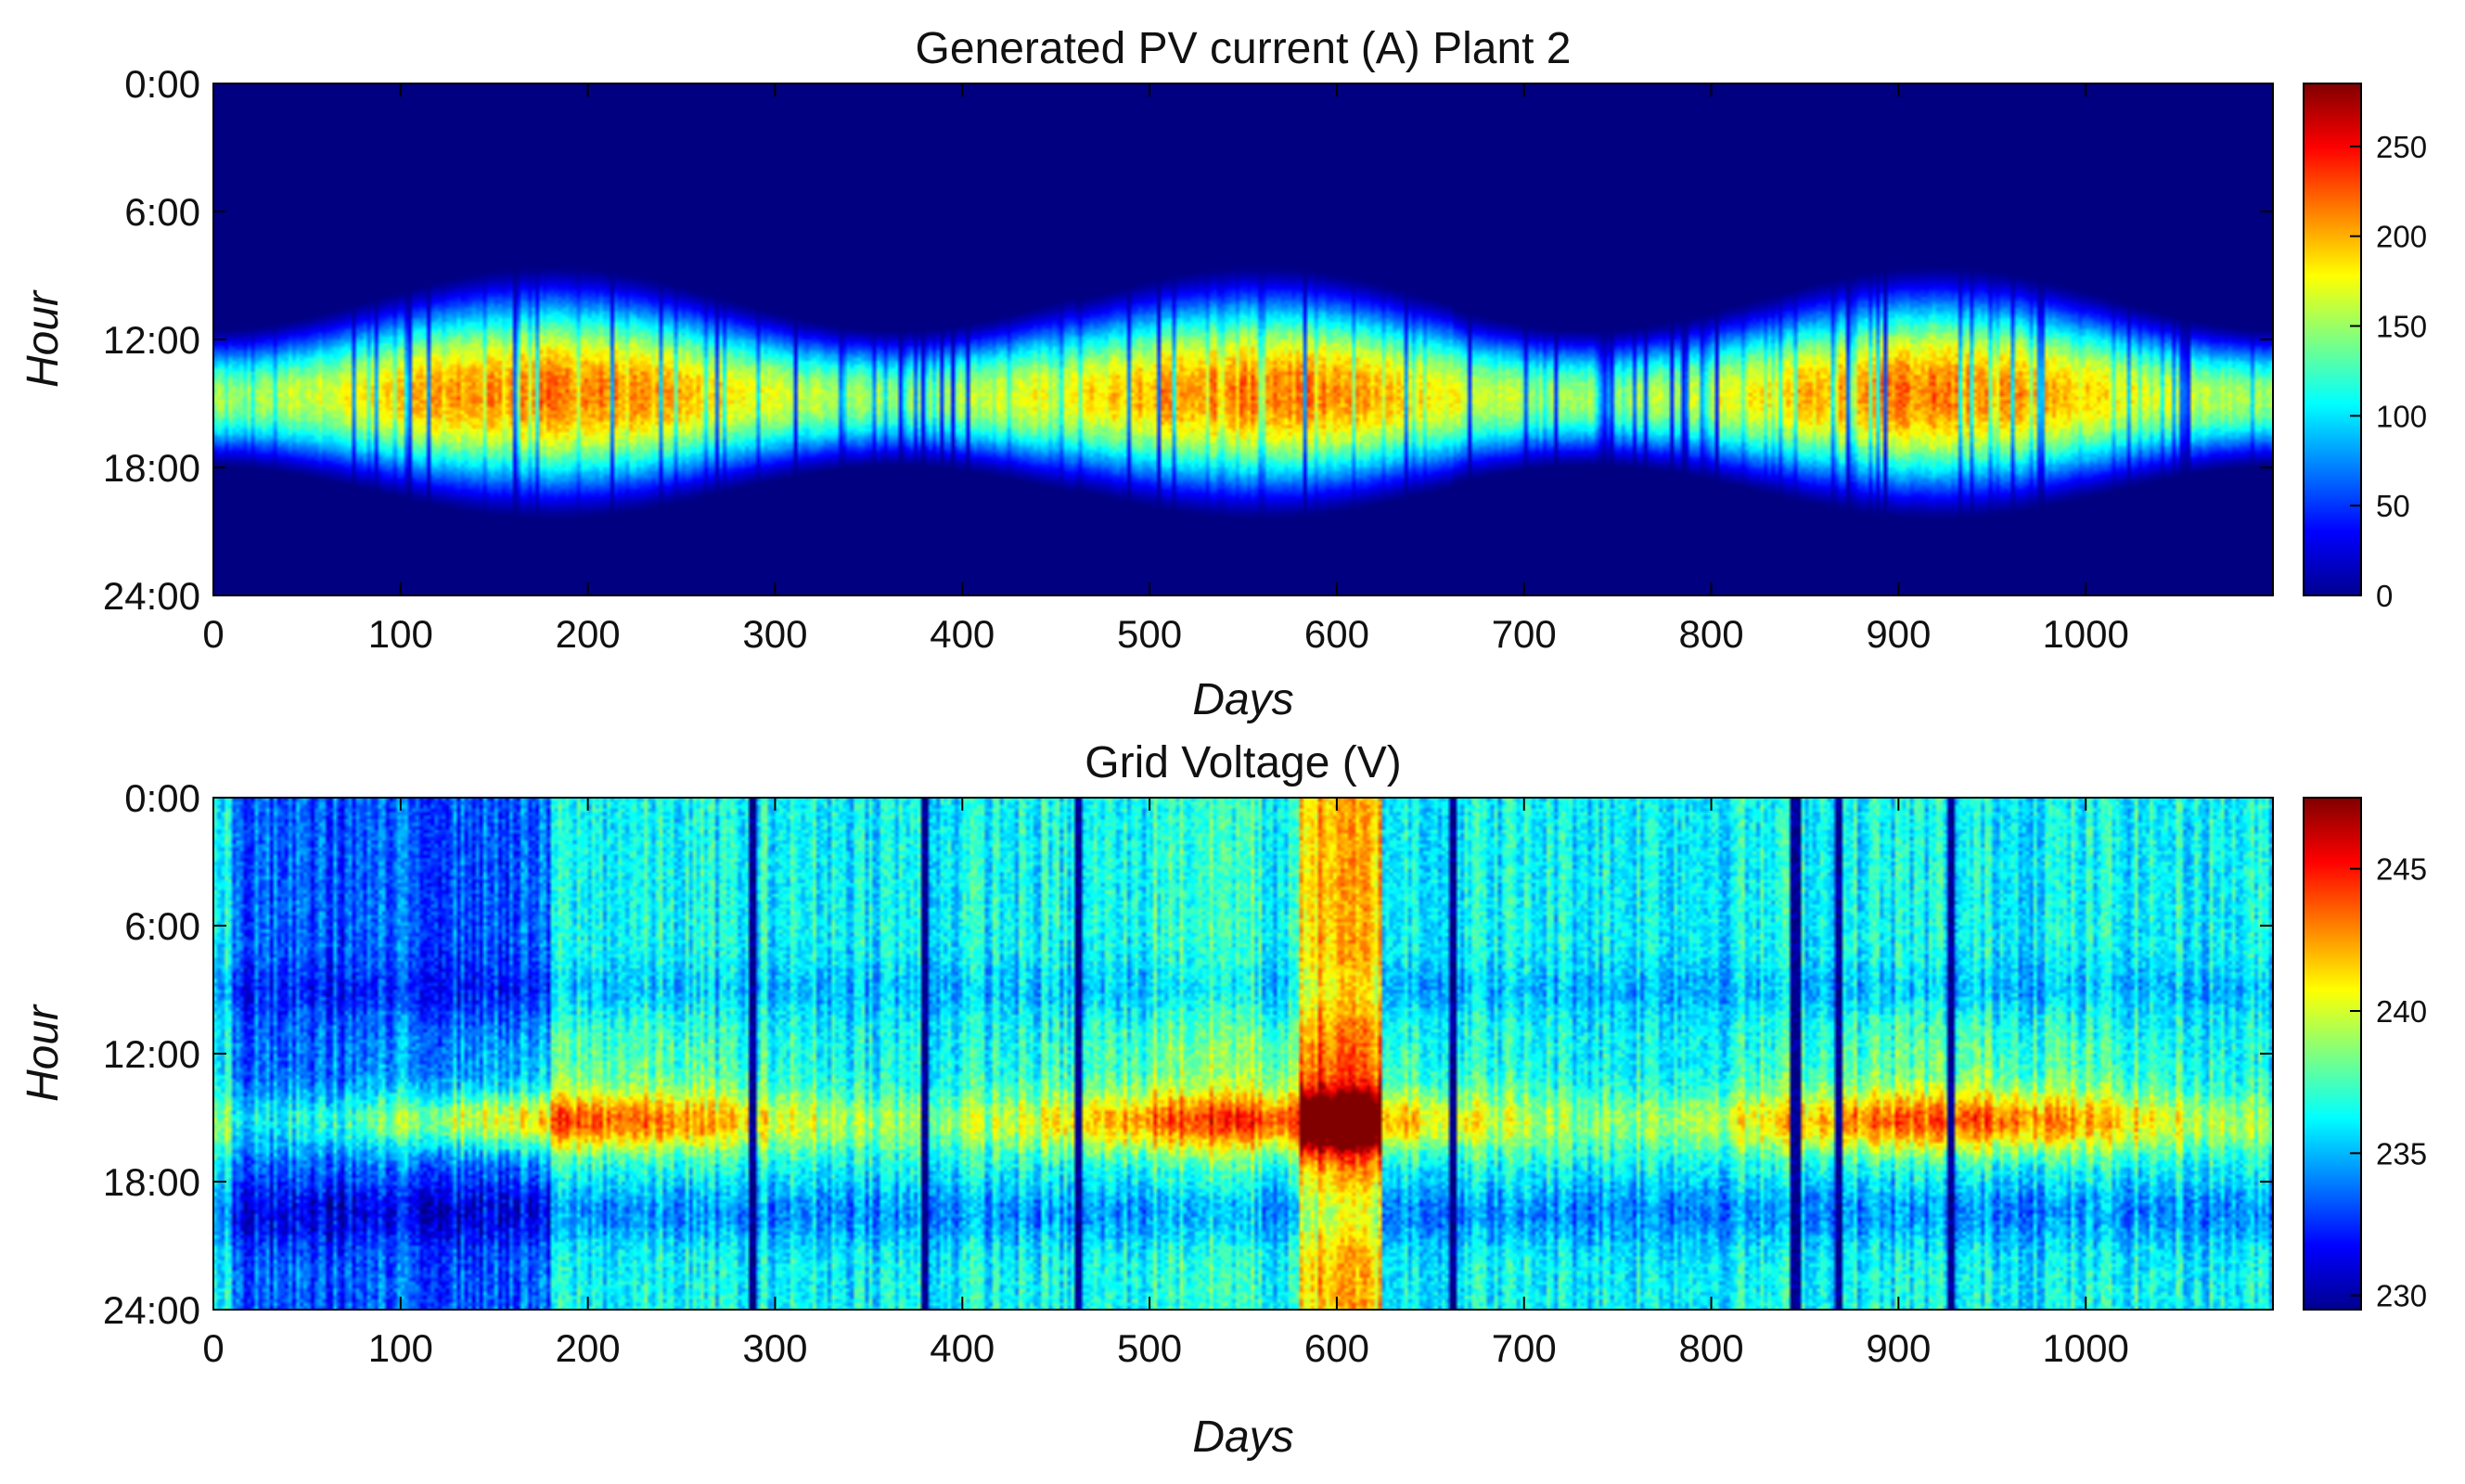 The image size is (2465, 1484). I want to click on chart-title-voltage: Grid Voltage (V), so click(1243, 762).